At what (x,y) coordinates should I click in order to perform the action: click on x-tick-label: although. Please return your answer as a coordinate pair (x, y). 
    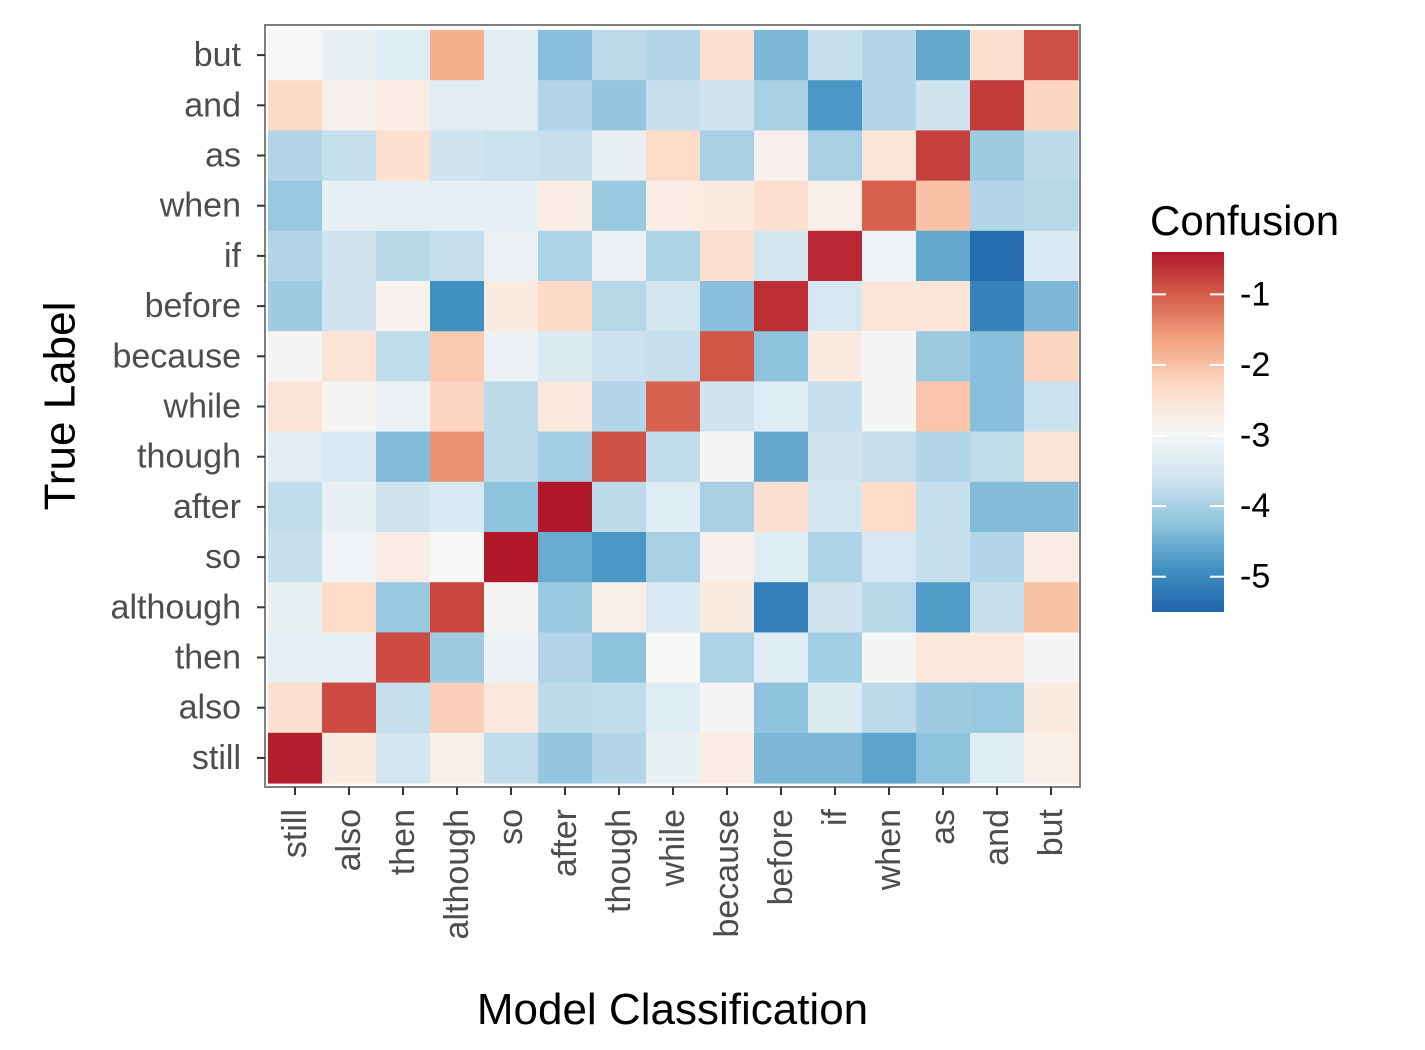
    Looking at the image, I should click on (457, 874).